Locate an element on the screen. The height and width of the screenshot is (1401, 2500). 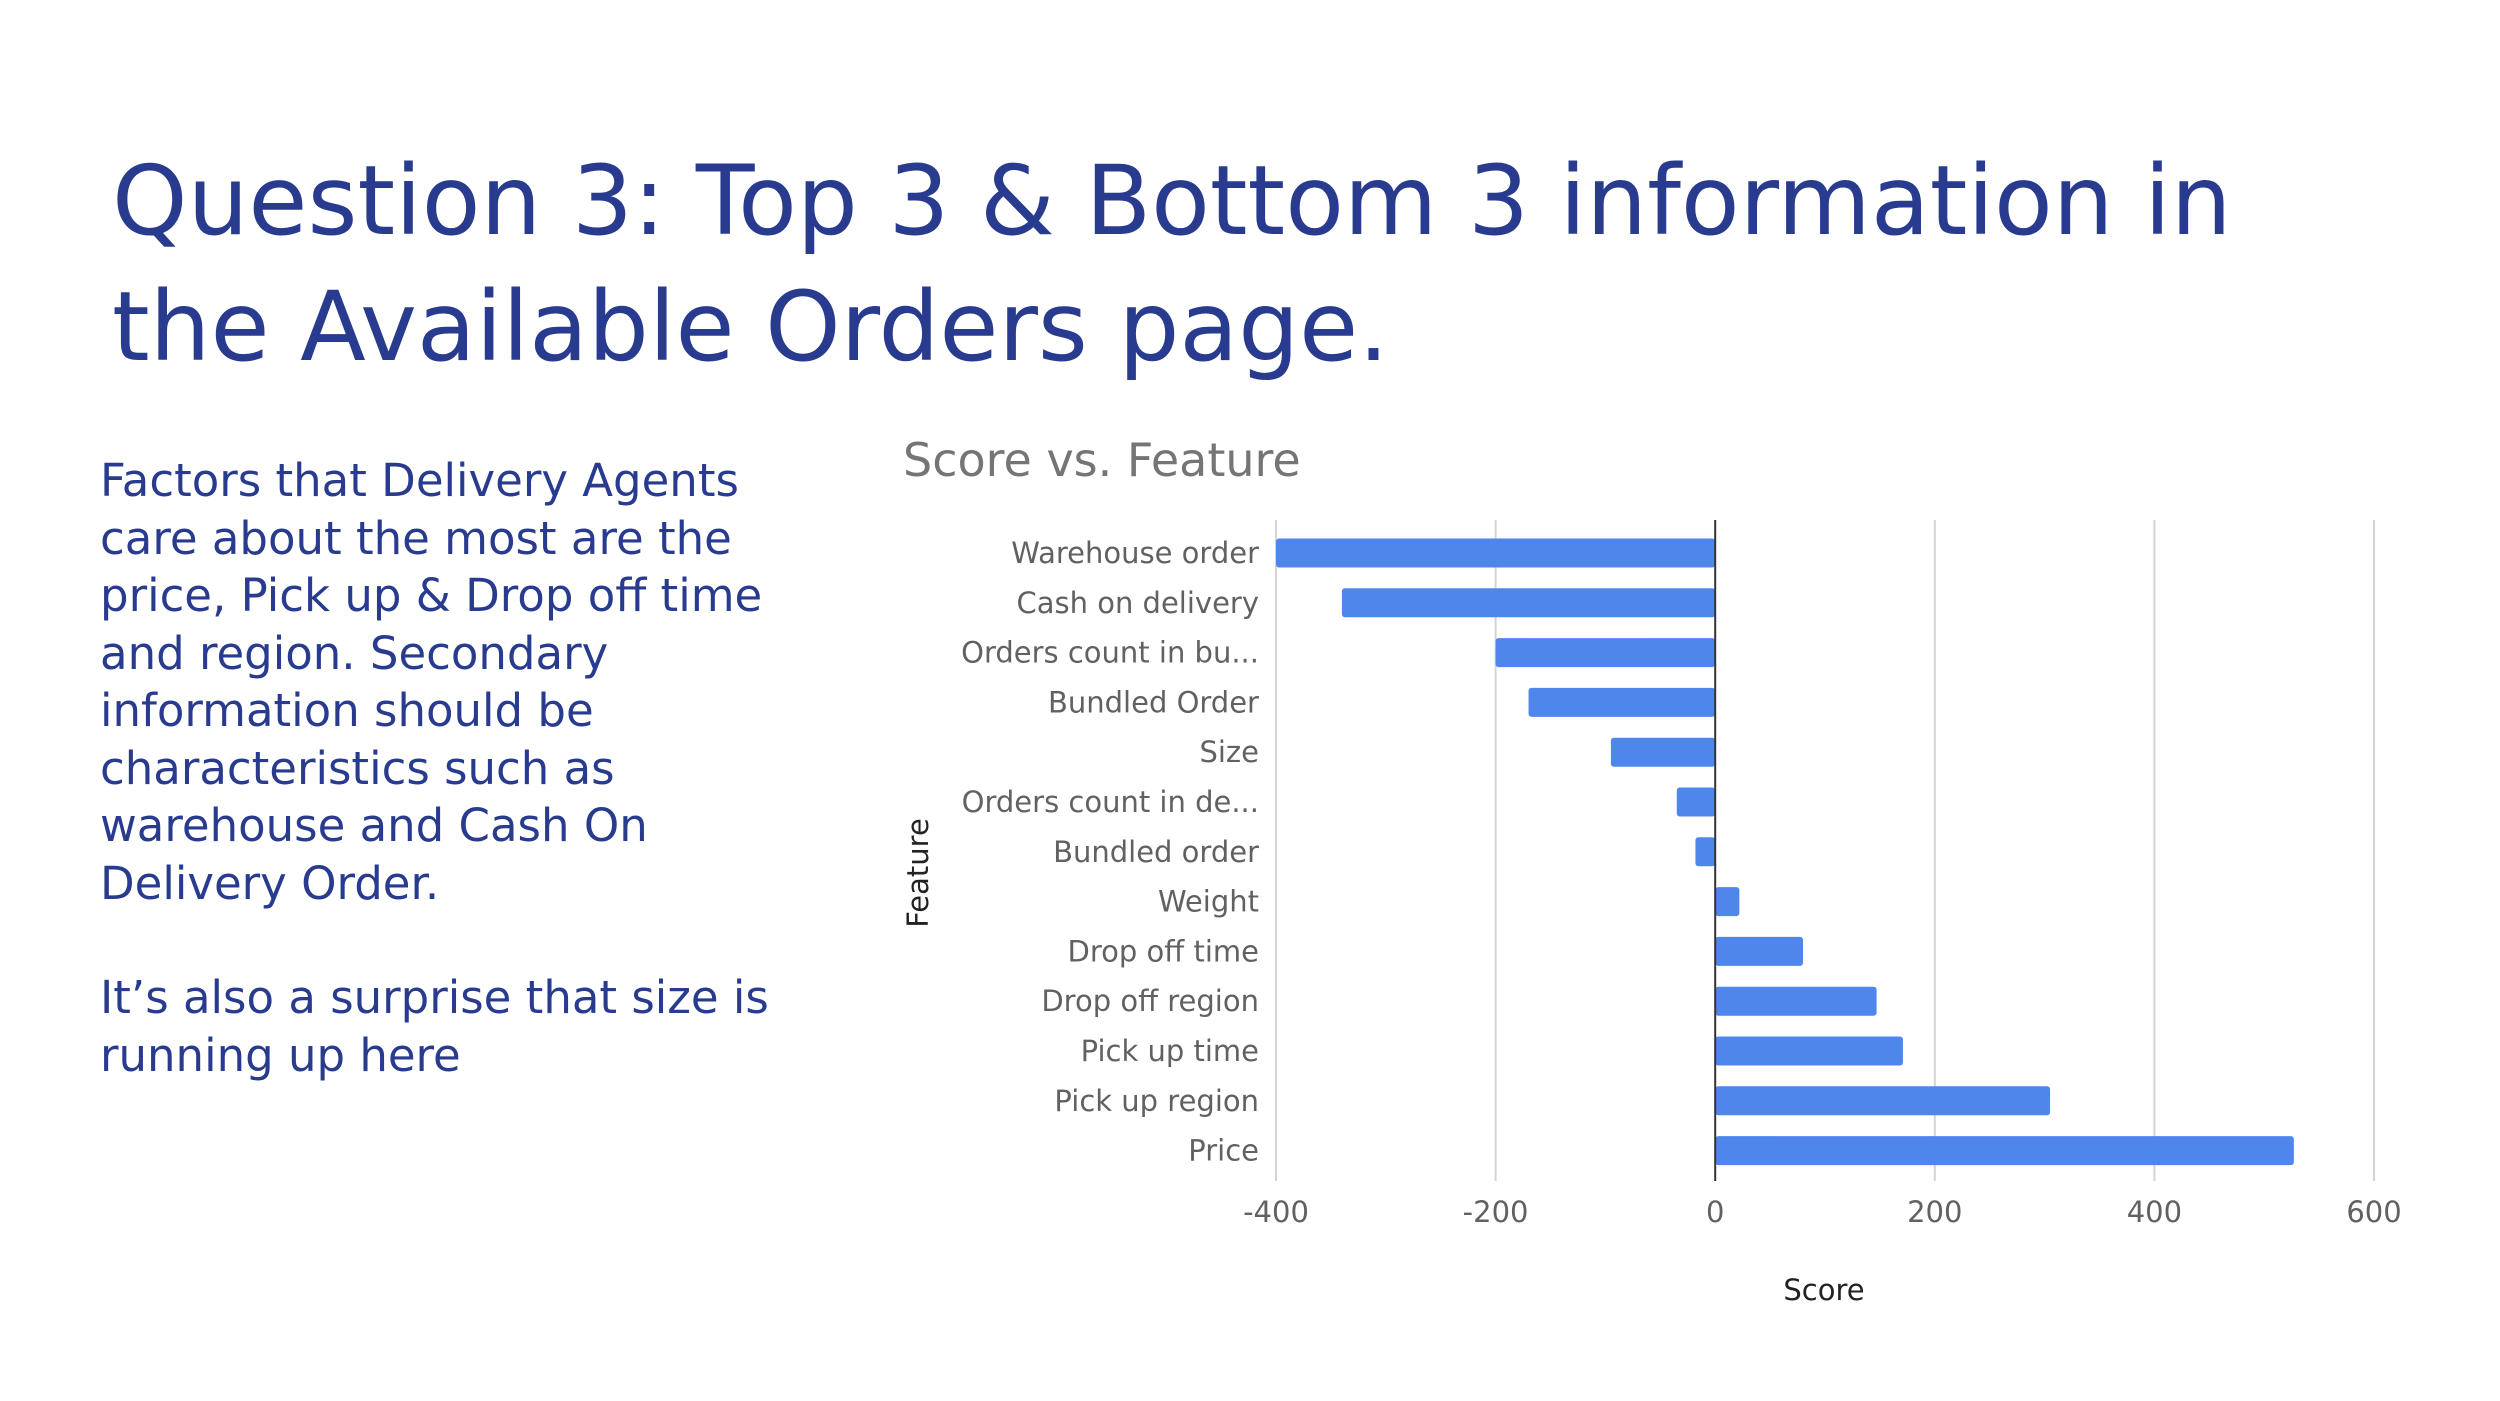
x-tick-label: 200 is located at coordinates (1934, 1212).